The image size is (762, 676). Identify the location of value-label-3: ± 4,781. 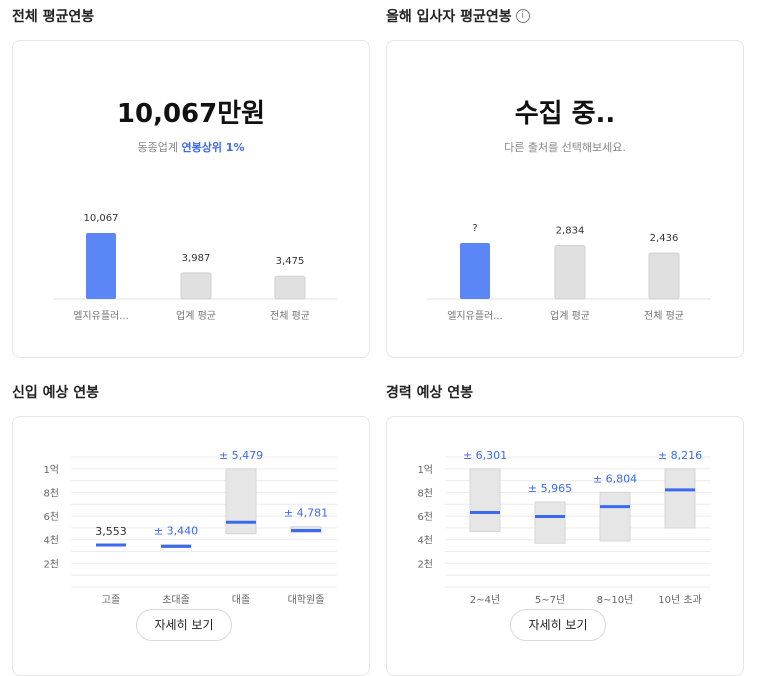
(306, 513).